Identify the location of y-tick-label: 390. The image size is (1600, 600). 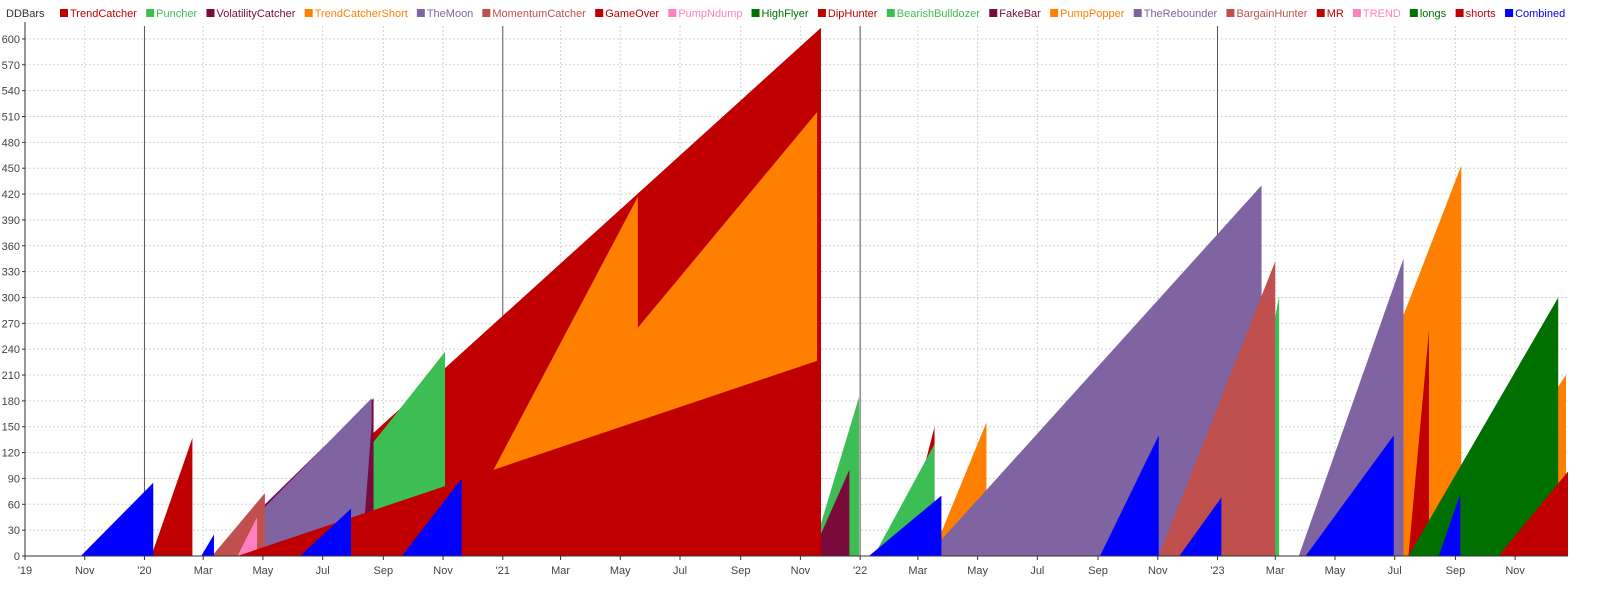
(11, 221).